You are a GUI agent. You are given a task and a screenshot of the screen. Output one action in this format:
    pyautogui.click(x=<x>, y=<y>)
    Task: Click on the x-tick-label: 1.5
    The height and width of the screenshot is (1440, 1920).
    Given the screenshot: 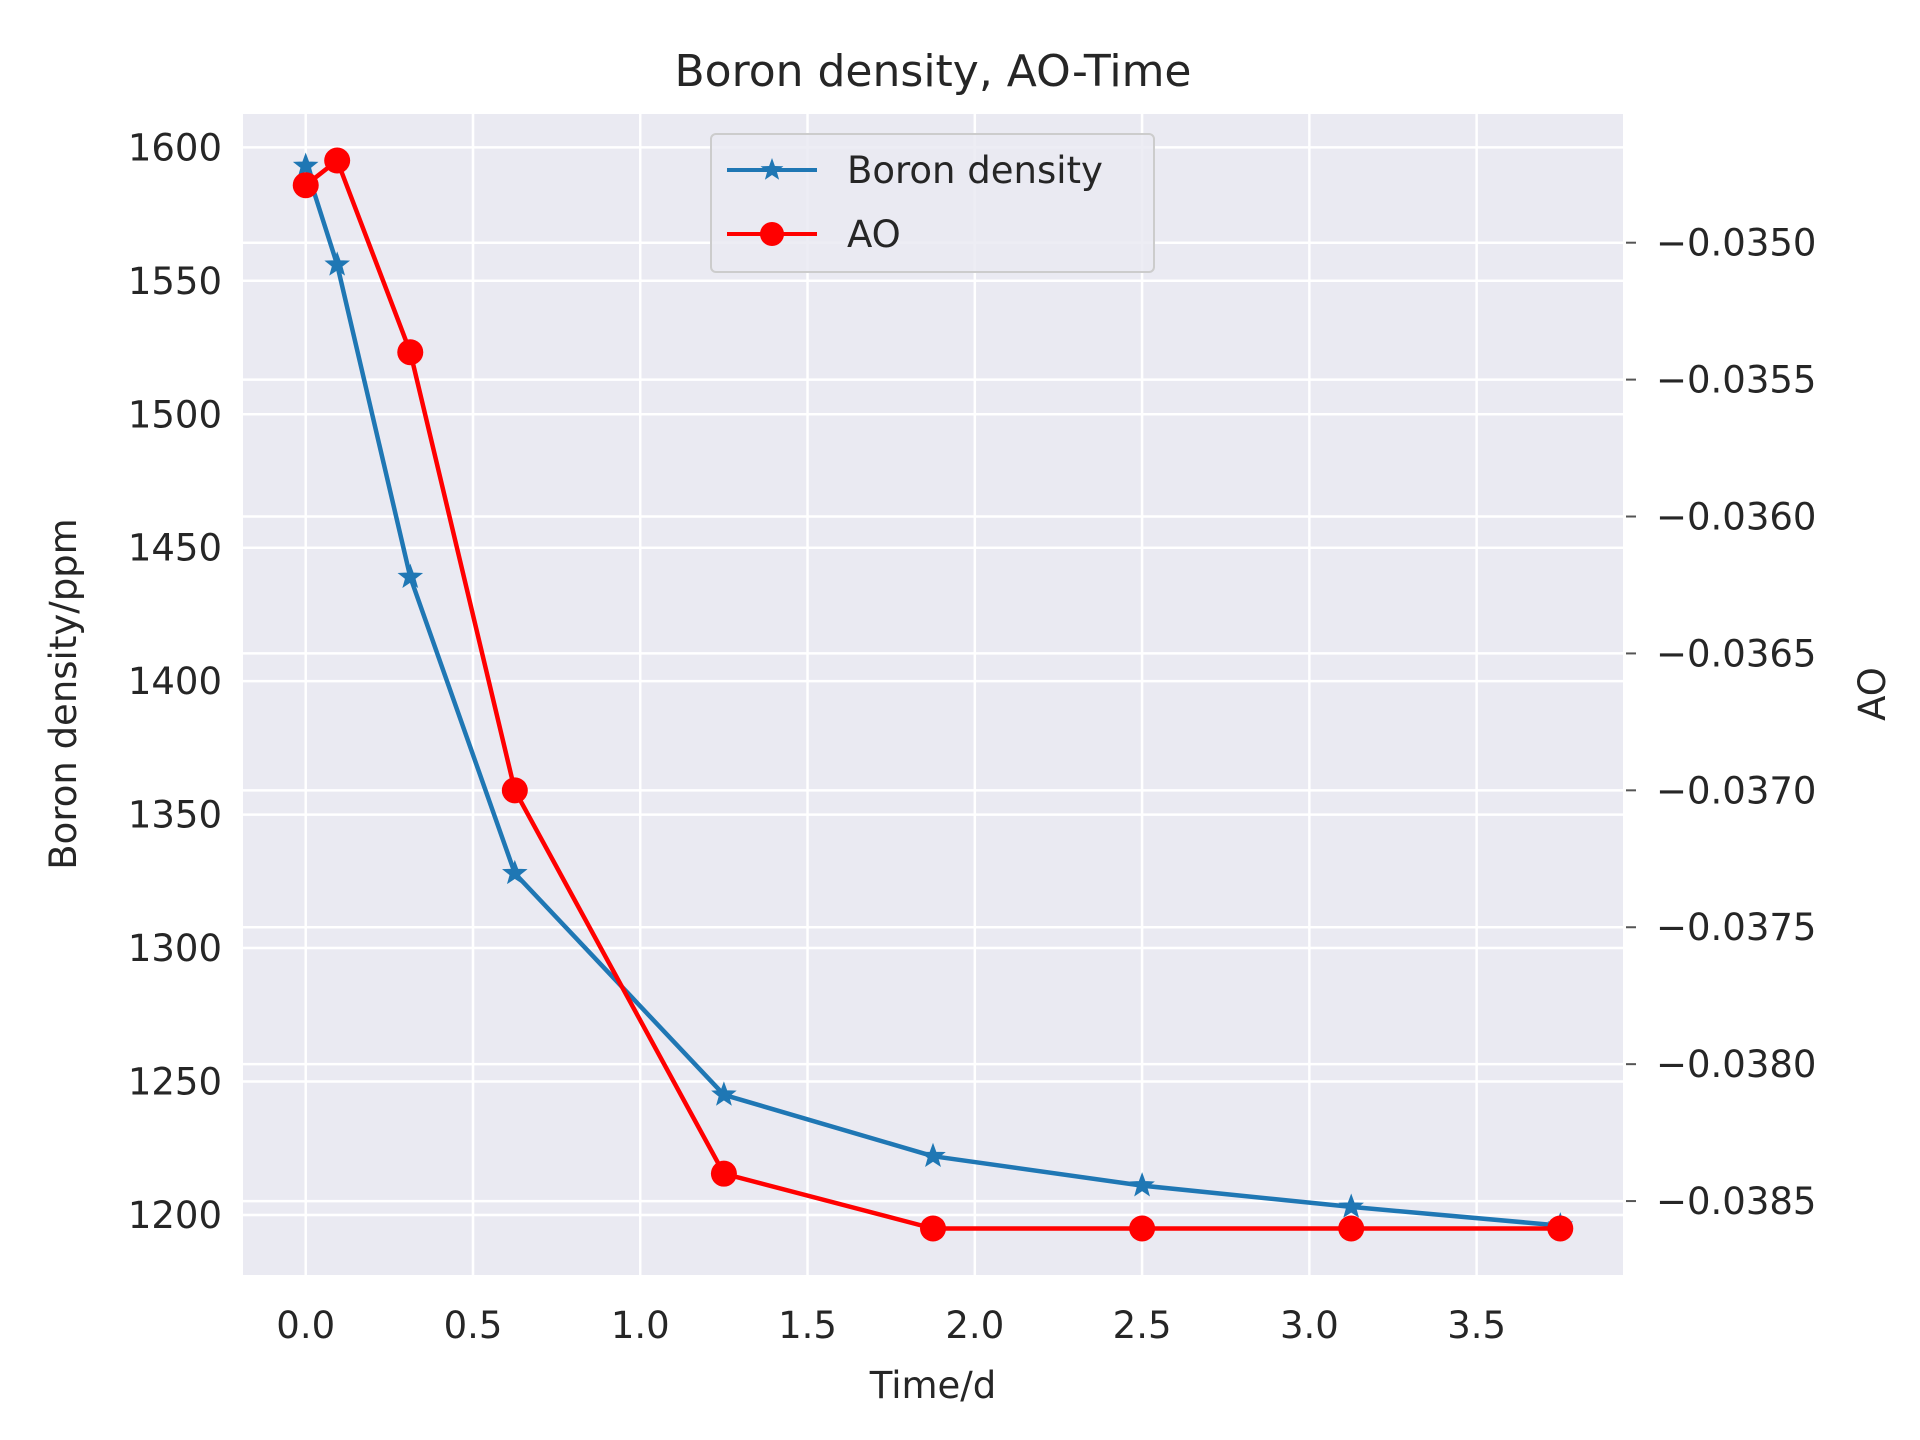 What is the action you would take?
    pyautogui.click(x=807, y=1325)
    